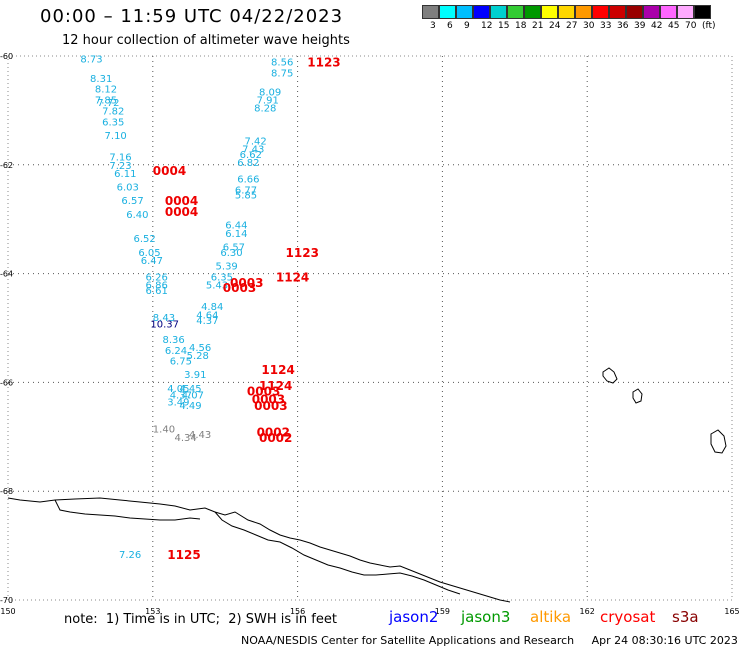 This screenshot has height=650, width=740. What do you see at coordinates (6, 56) in the screenshot?
I see `latitude-tick-label: -60` at bounding box center [6, 56].